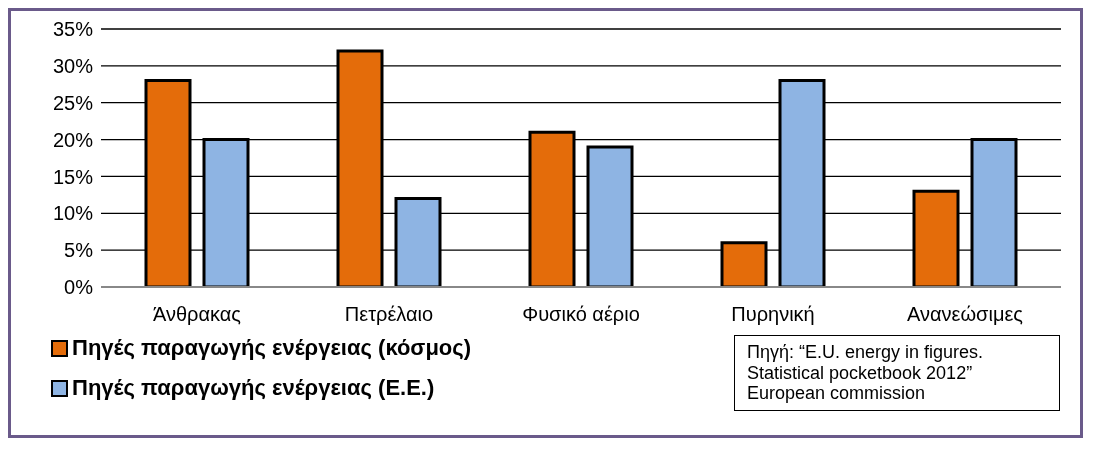 This screenshot has height=452, width=1097. Describe the element at coordinates (253, 388) in the screenshot. I see `legend-label: Πηγές παραγωγής ενέργειας (Ε.Ε.)` at that location.